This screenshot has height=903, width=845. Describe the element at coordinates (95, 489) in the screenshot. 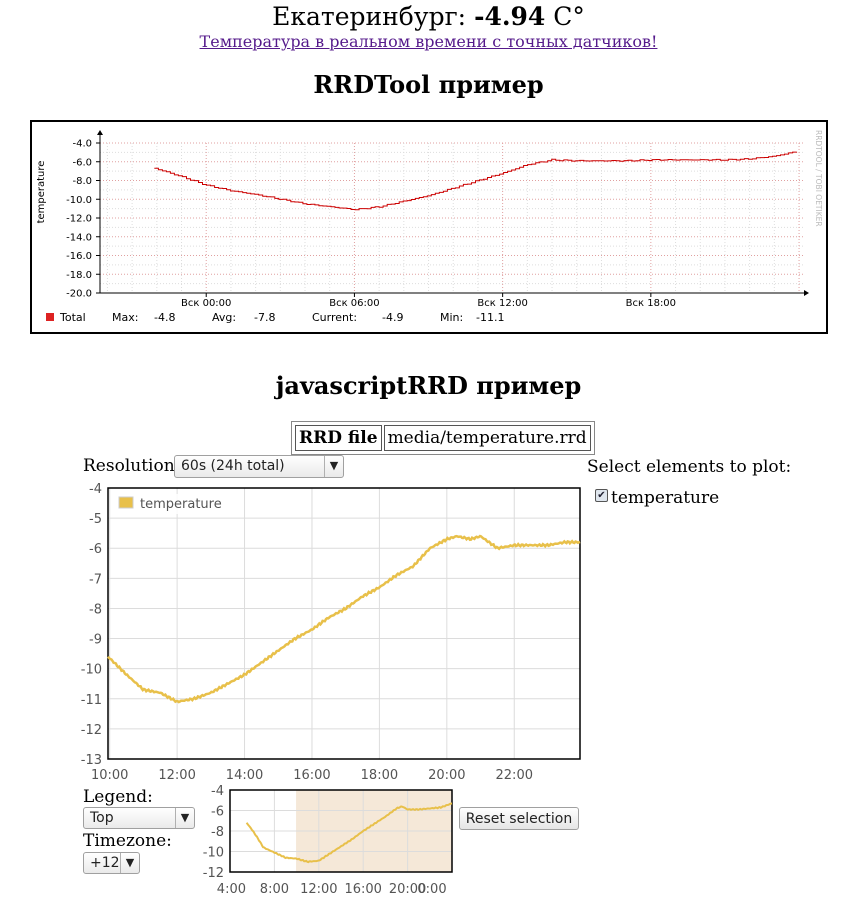

I see `main-y-tick-label: -4` at that location.